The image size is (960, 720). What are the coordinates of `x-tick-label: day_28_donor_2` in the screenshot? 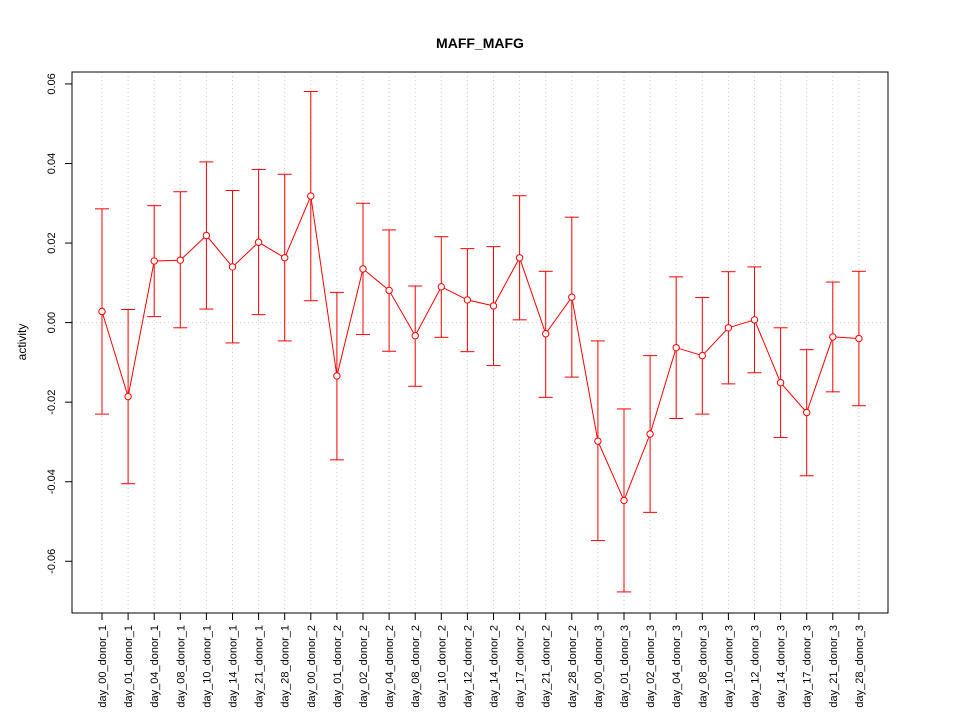 It's located at (573, 666).